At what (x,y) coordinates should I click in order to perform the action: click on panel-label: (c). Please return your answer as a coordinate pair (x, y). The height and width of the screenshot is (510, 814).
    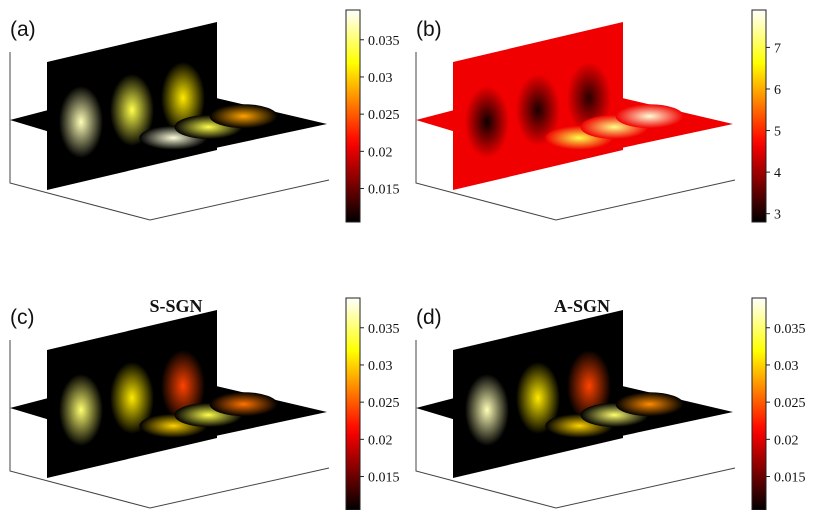
    Looking at the image, I should click on (22, 317).